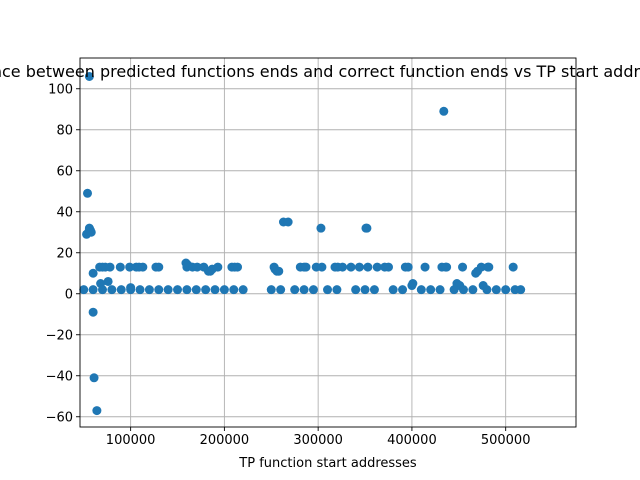  Describe the element at coordinates (506, 440) in the screenshot. I see `x-tick-label: 500000` at that location.